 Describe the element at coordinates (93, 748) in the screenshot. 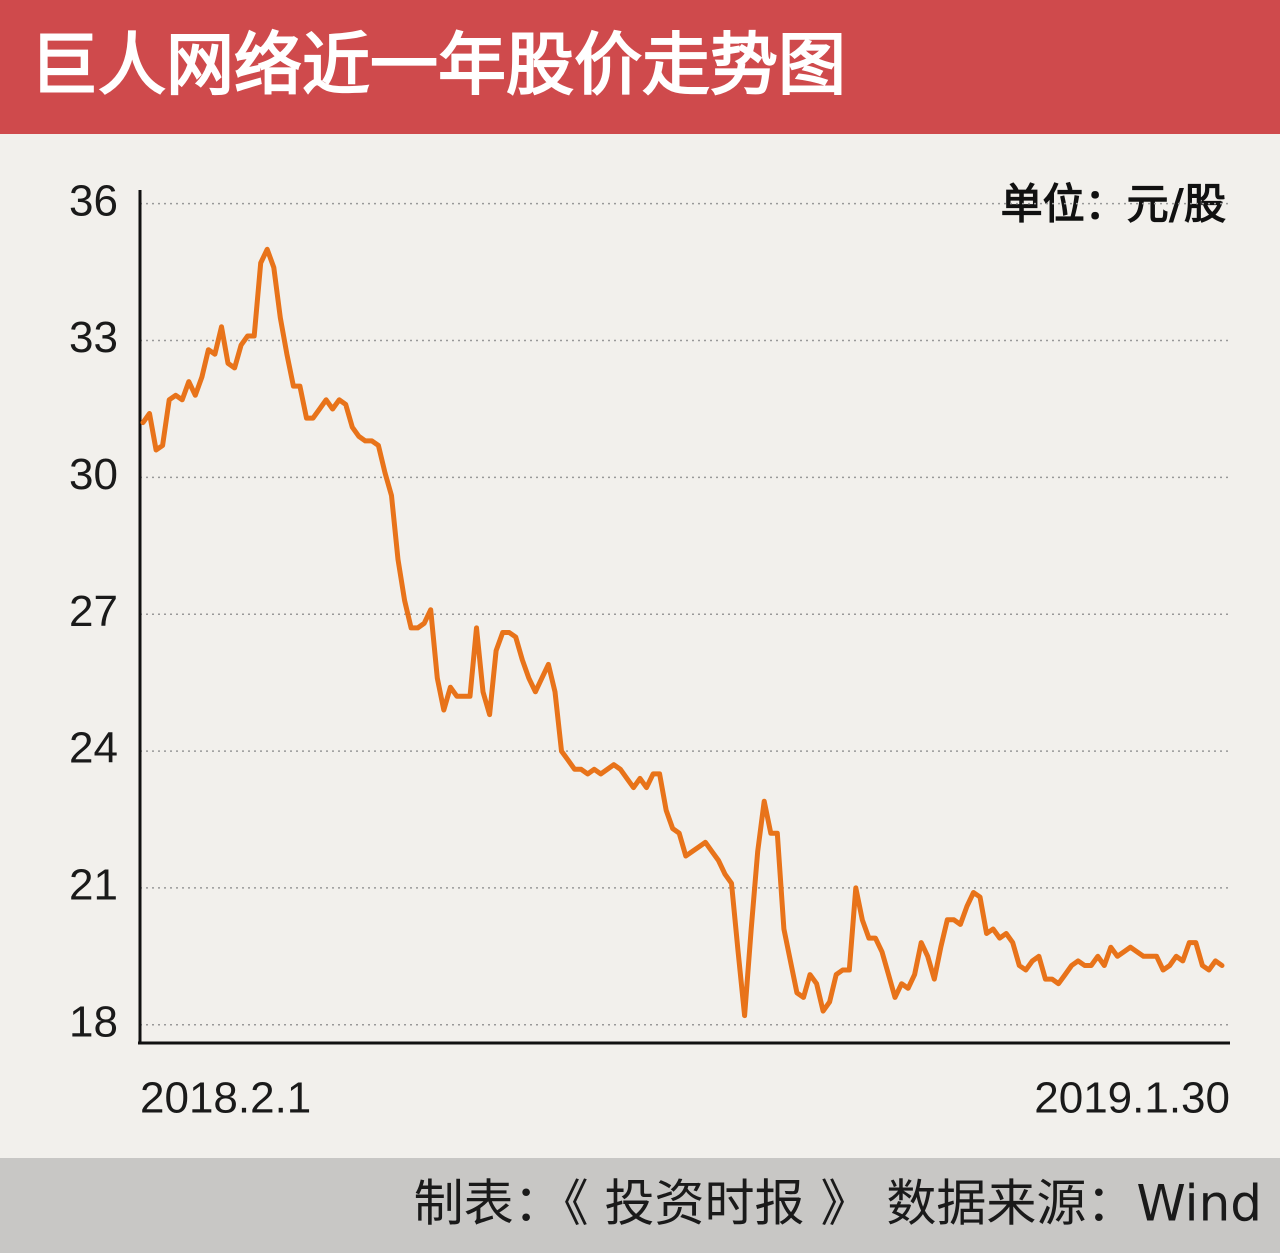

I see `y-tick-label: 24` at that location.